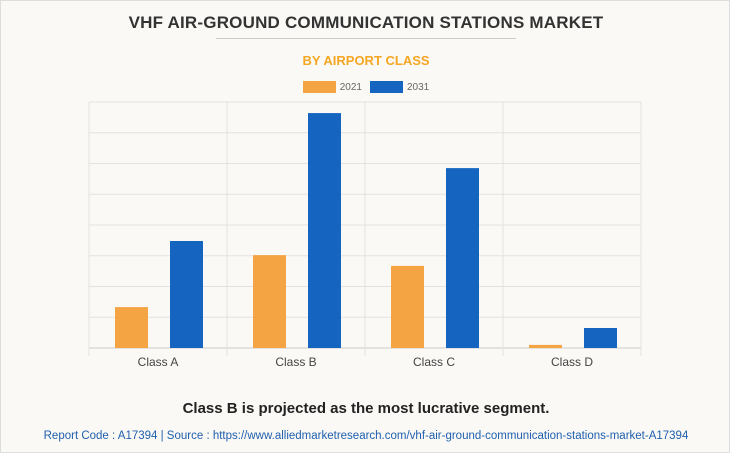  What do you see at coordinates (600, 338) in the screenshot?
I see `bar-2031-class-d` at bounding box center [600, 338].